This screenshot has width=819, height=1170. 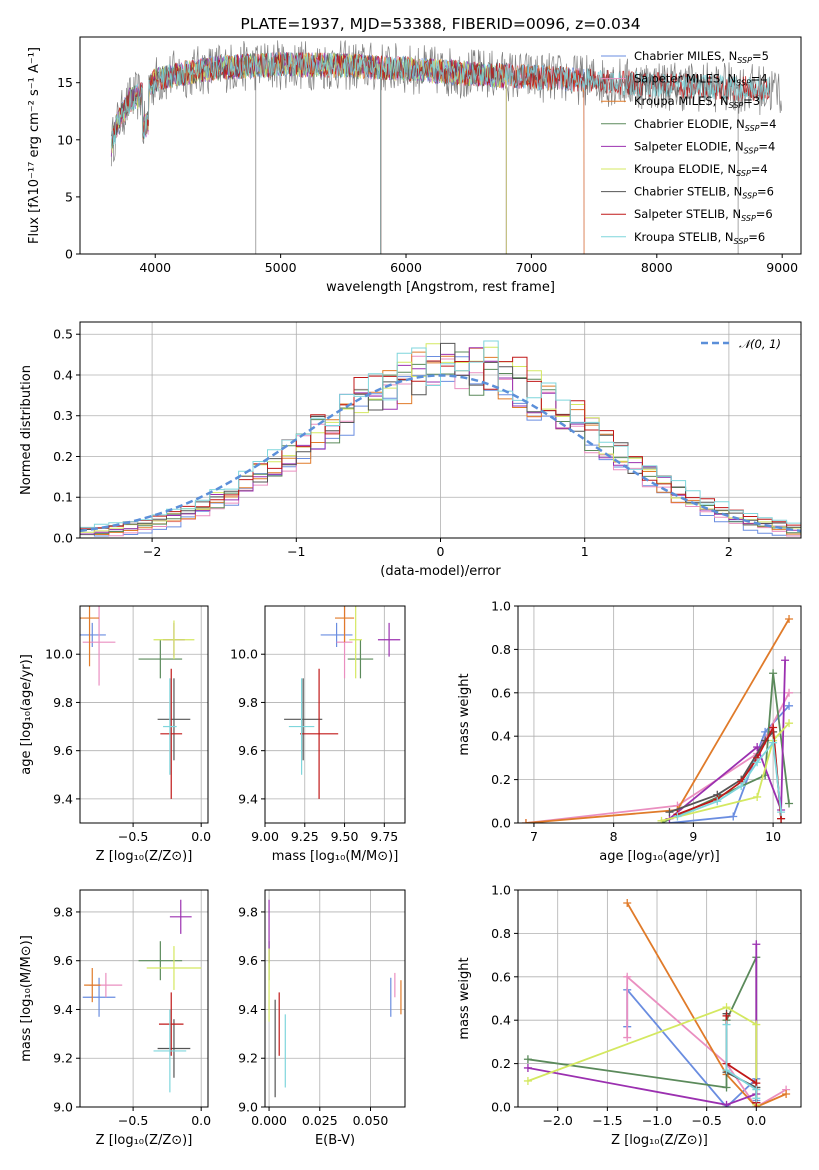 What do you see at coordinates (65, 82) in the screenshot?
I see `y-tick-label: 15` at bounding box center [65, 82].